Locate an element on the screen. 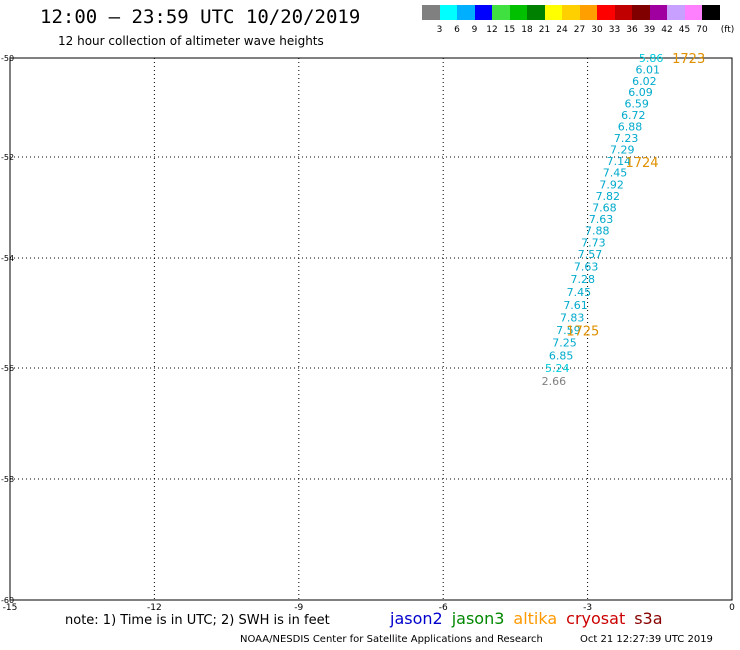 The image size is (740, 650). color-legend: 3 6 9 12 15 18 21 24 27 30 33 36 39 42 45 70 (ft) is located at coordinates (578, 20).